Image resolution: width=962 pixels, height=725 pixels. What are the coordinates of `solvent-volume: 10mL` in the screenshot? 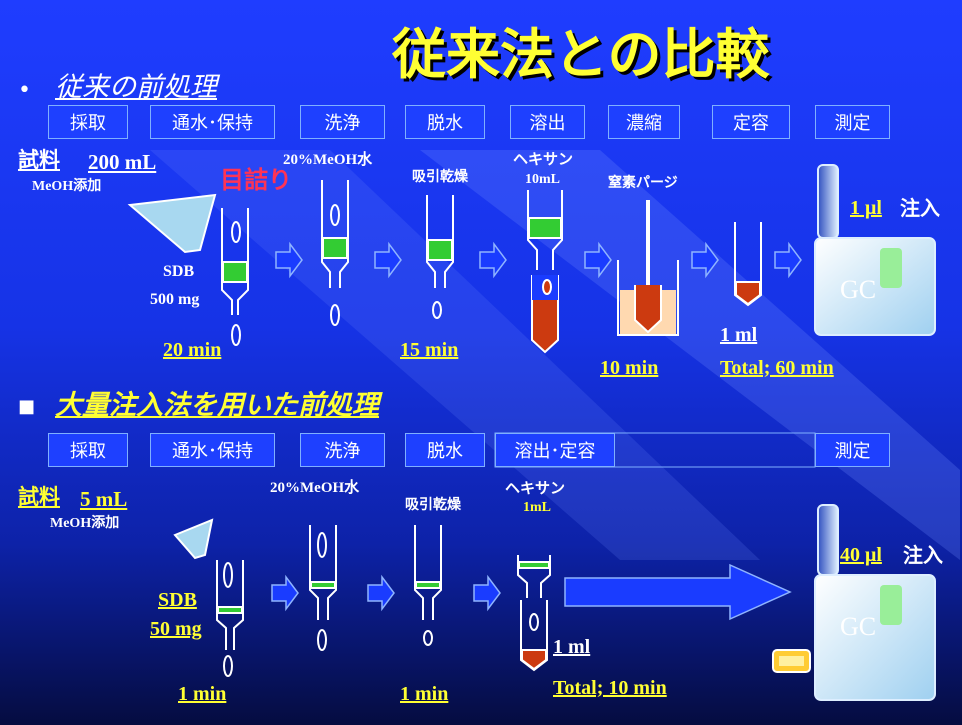 It's located at (542, 179).